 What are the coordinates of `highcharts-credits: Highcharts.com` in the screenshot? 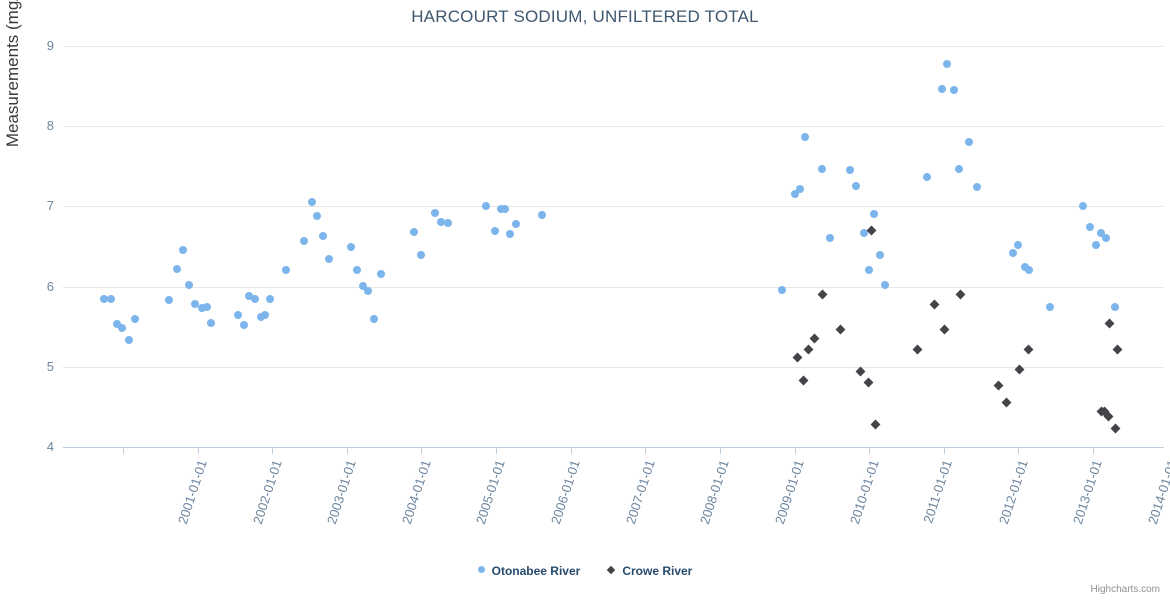 It's located at (1125, 589).